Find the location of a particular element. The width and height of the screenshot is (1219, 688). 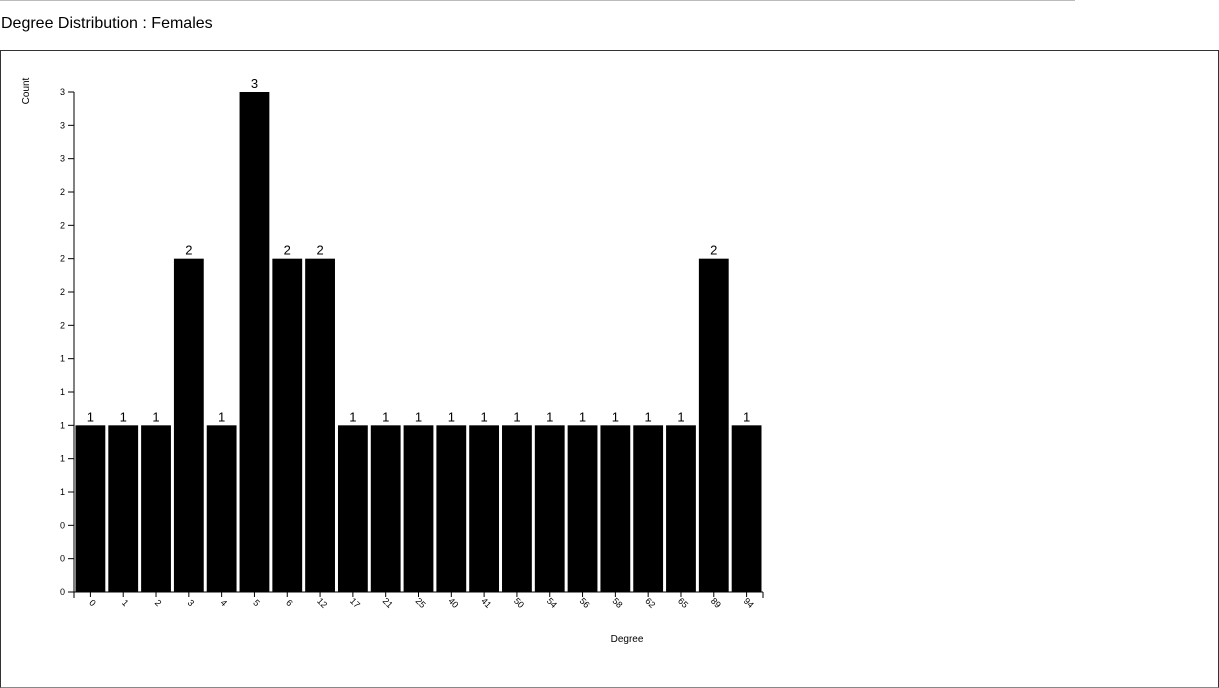

x-tick-label: 2 is located at coordinates (158, 603).